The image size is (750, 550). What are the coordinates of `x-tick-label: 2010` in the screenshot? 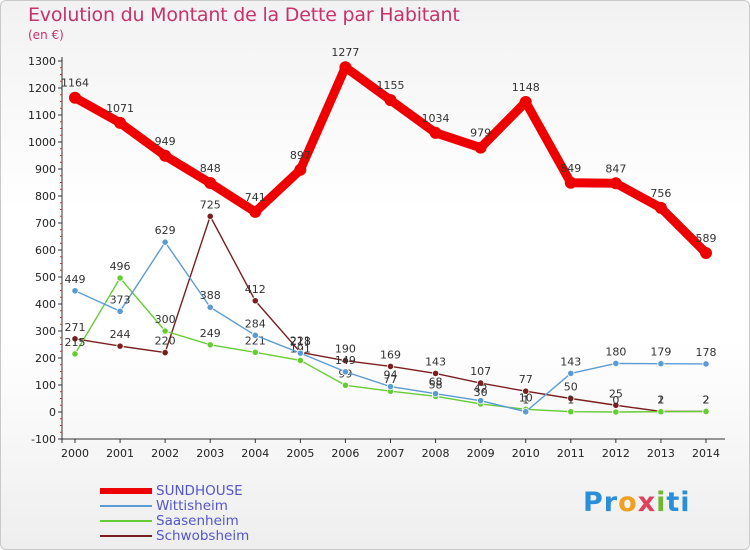 It's located at (526, 453).